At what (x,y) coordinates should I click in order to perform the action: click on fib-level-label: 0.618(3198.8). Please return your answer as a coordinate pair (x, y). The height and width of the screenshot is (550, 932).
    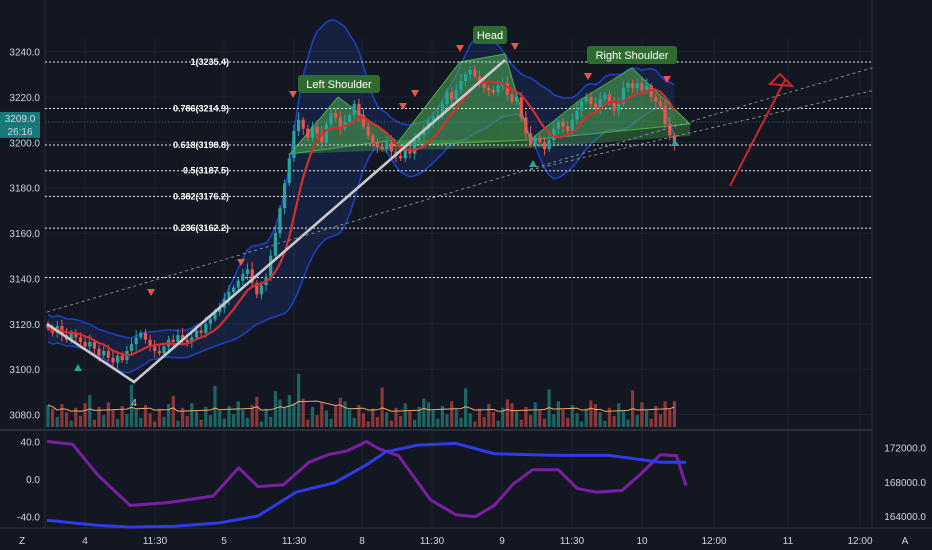
    Looking at the image, I should click on (201, 145).